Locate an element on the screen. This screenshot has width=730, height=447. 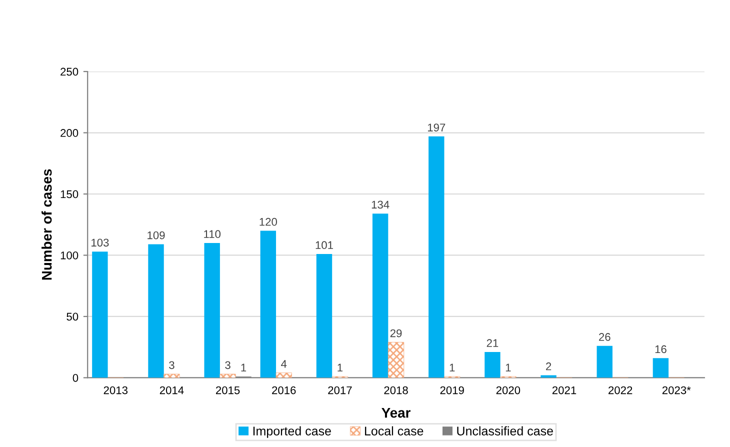
x-tick-label: 2020 is located at coordinates (508, 390).